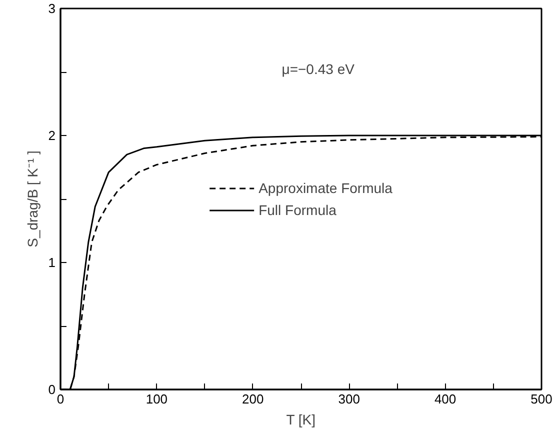 The width and height of the screenshot is (553, 434). Describe the element at coordinates (325, 188) in the screenshot. I see `legend-label: Approximate Formula` at that location.